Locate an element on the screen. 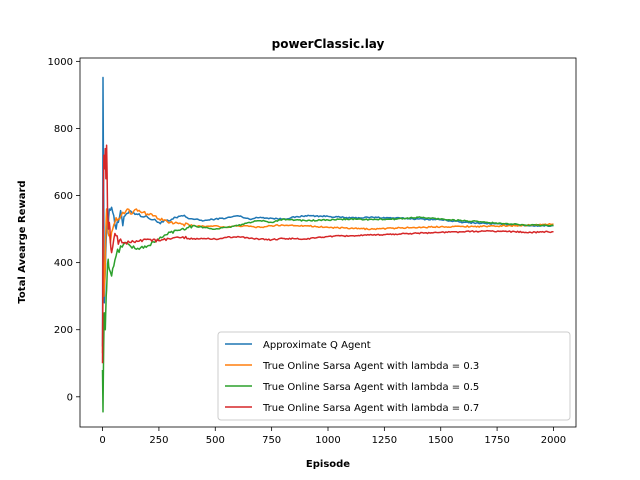 This screenshot has height=480, width=640. y-tick-label: 800 is located at coordinates (63, 129).